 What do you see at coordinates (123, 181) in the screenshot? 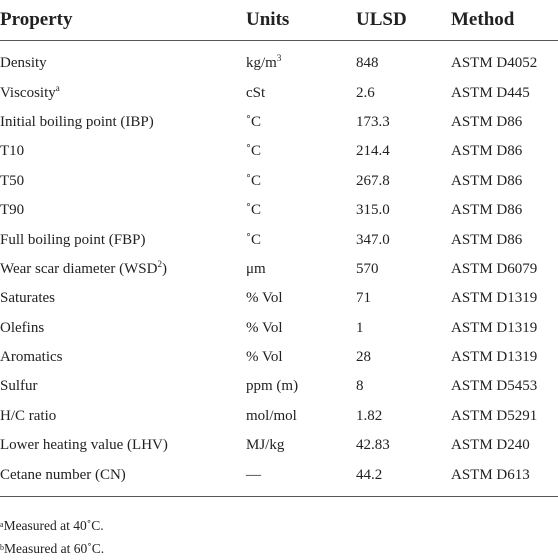
I see `cell-property: T50` at bounding box center [123, 181].